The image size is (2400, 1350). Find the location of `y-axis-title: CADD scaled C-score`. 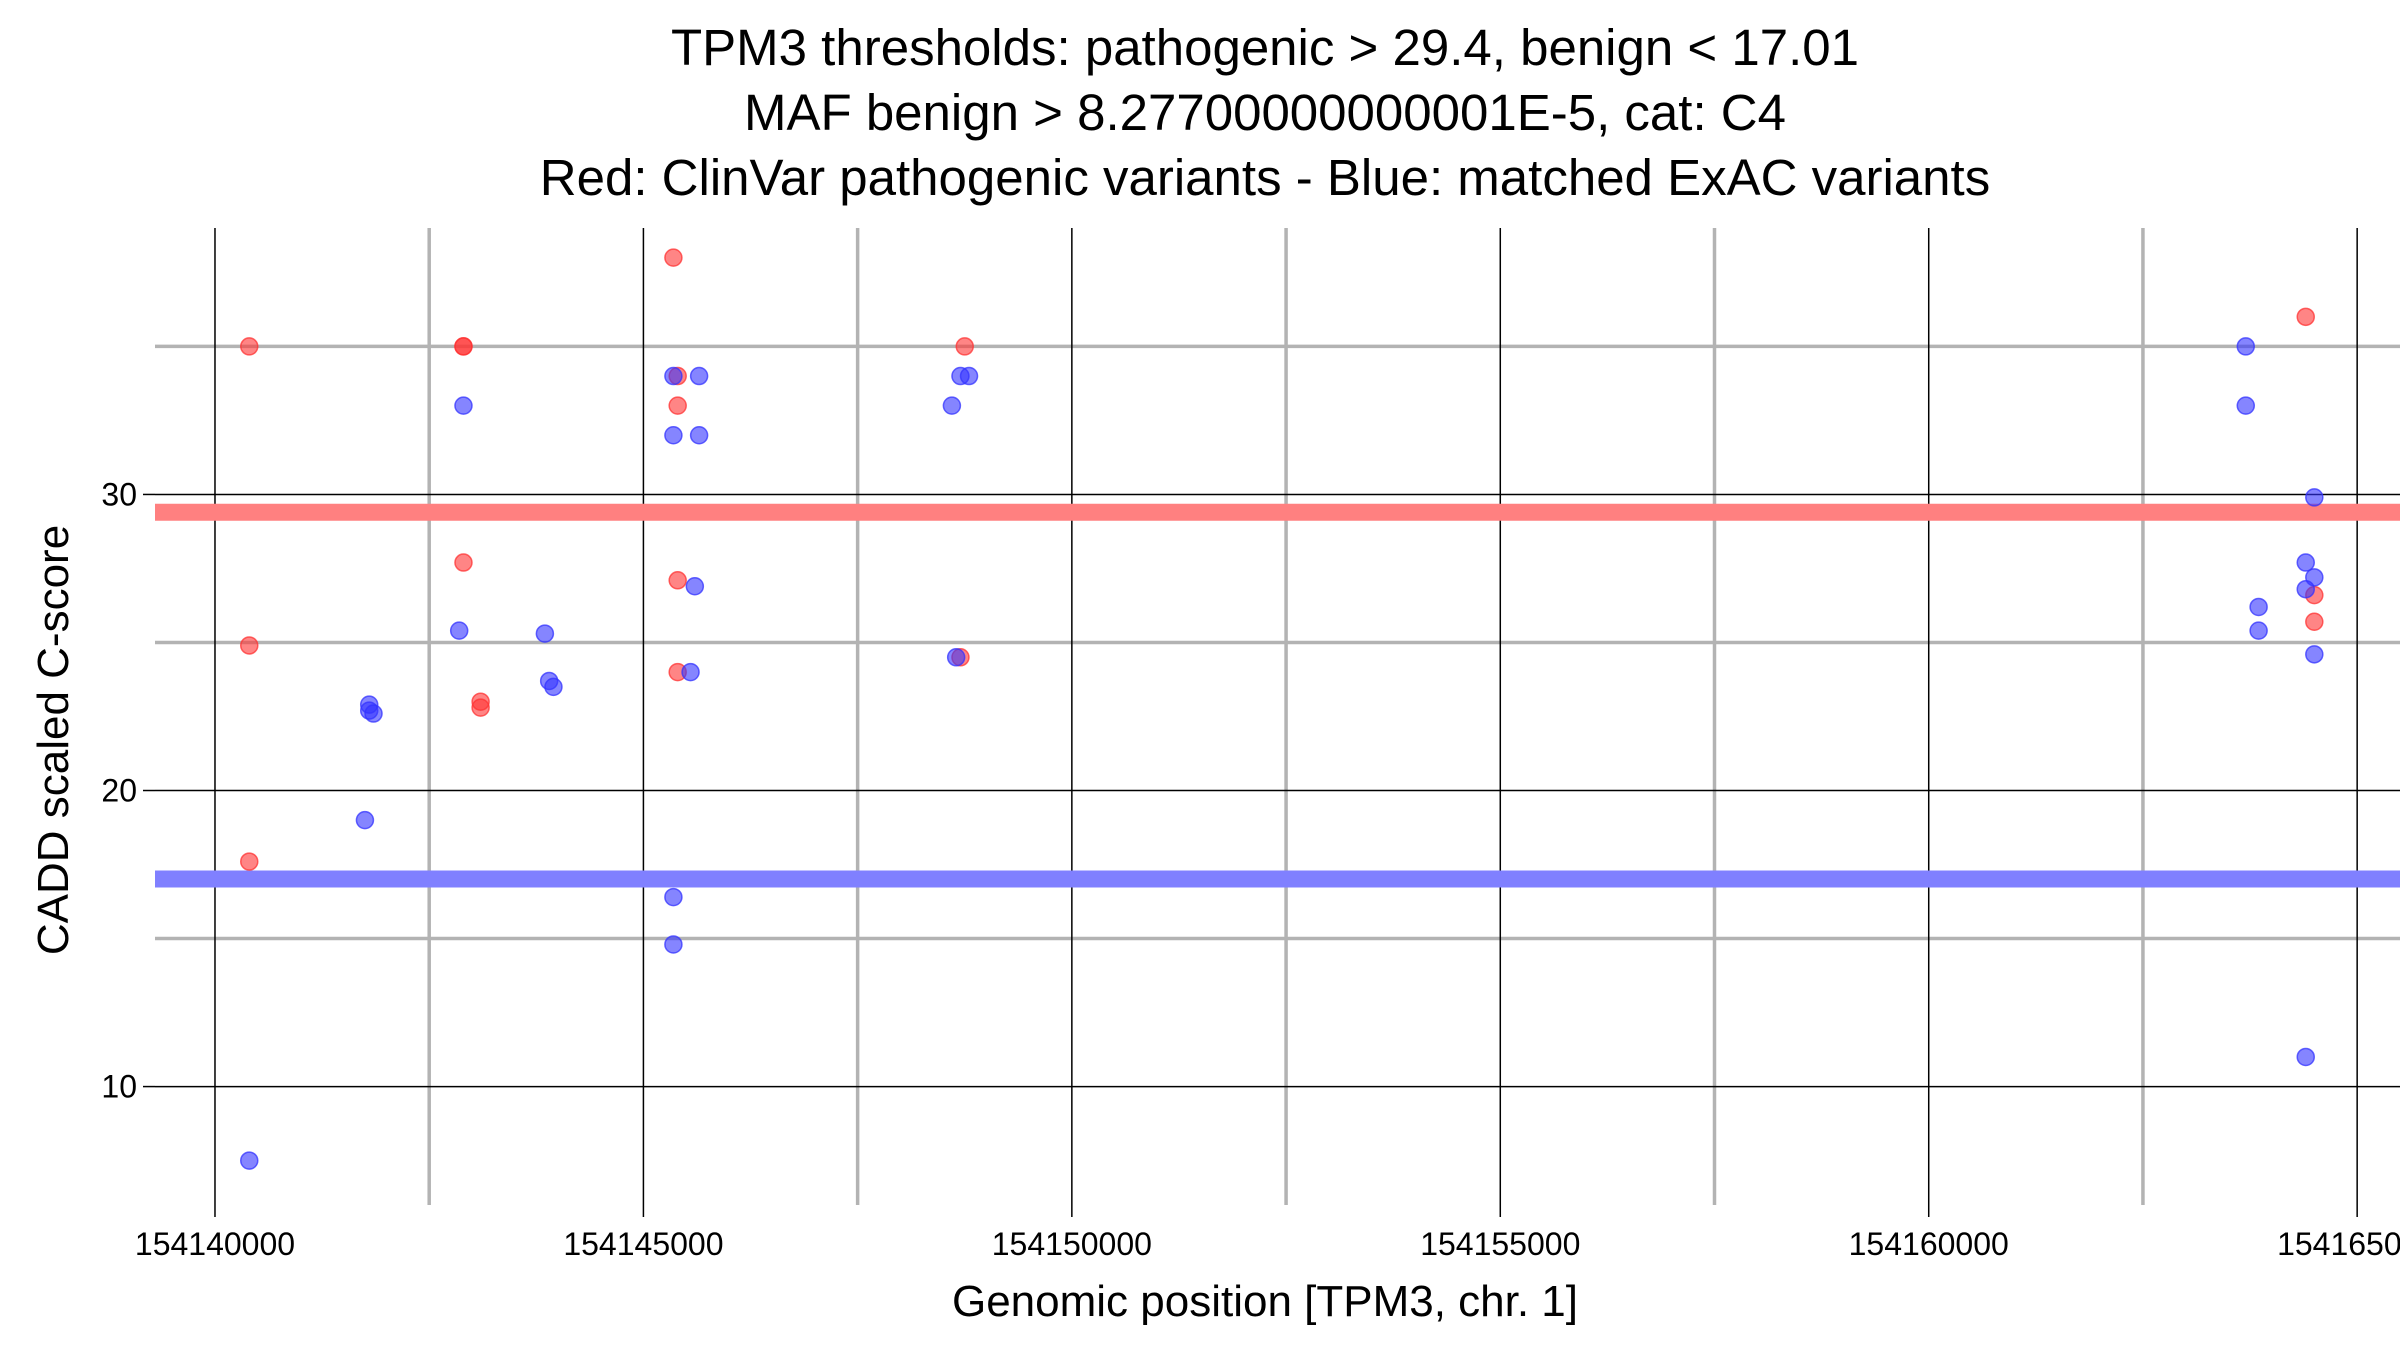

y-axis-title: CADD scaled C-score is located at coordinates (53, 740).